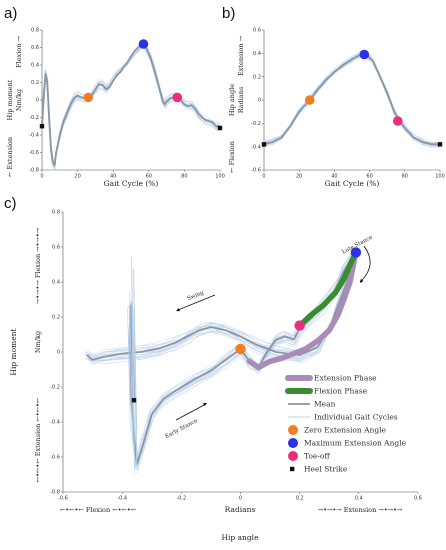  What do you see at coordinates (317, 456) in the screenshot?
I see `legend-label-toe-off: Toe-off` at bounding box center [317, 456].